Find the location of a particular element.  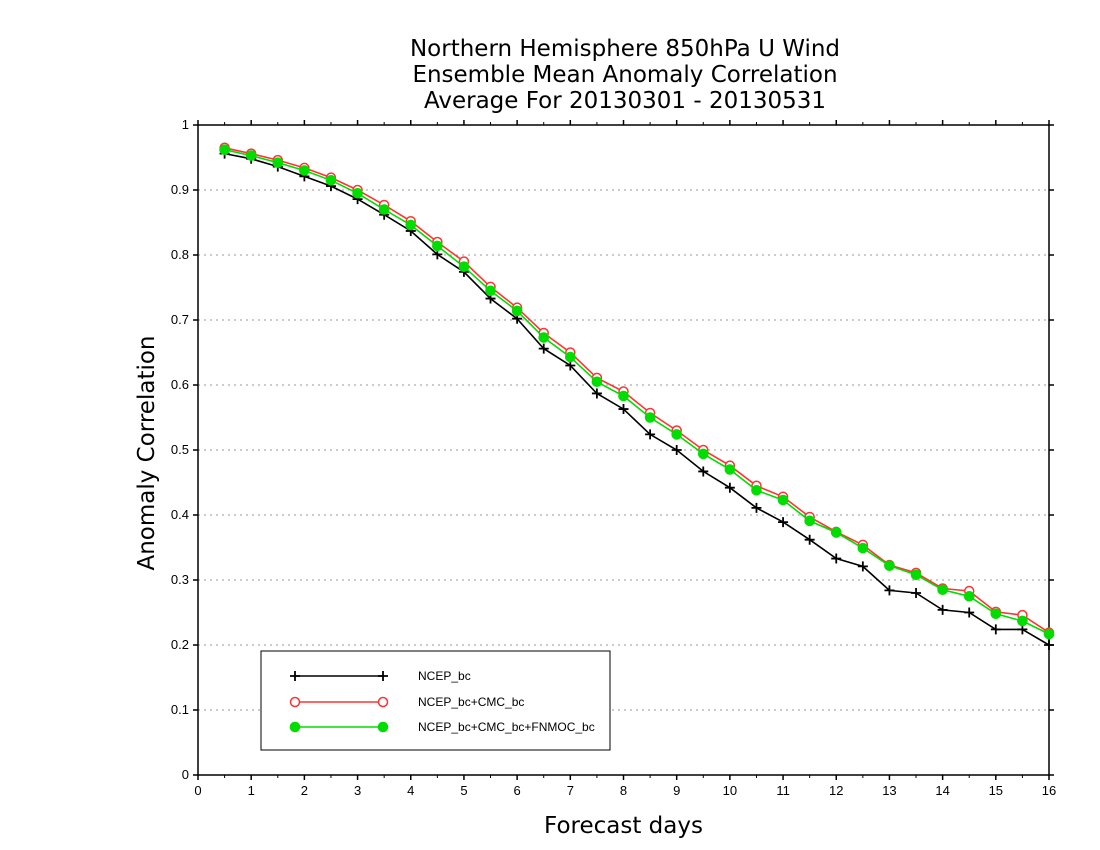

x-tick-label: 1 is located at coordinates (251, 790).